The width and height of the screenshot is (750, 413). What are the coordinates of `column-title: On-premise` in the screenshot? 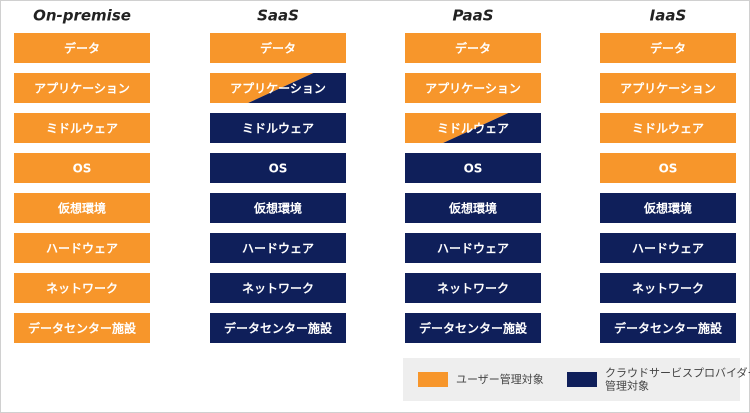 It's located at (82, 16).